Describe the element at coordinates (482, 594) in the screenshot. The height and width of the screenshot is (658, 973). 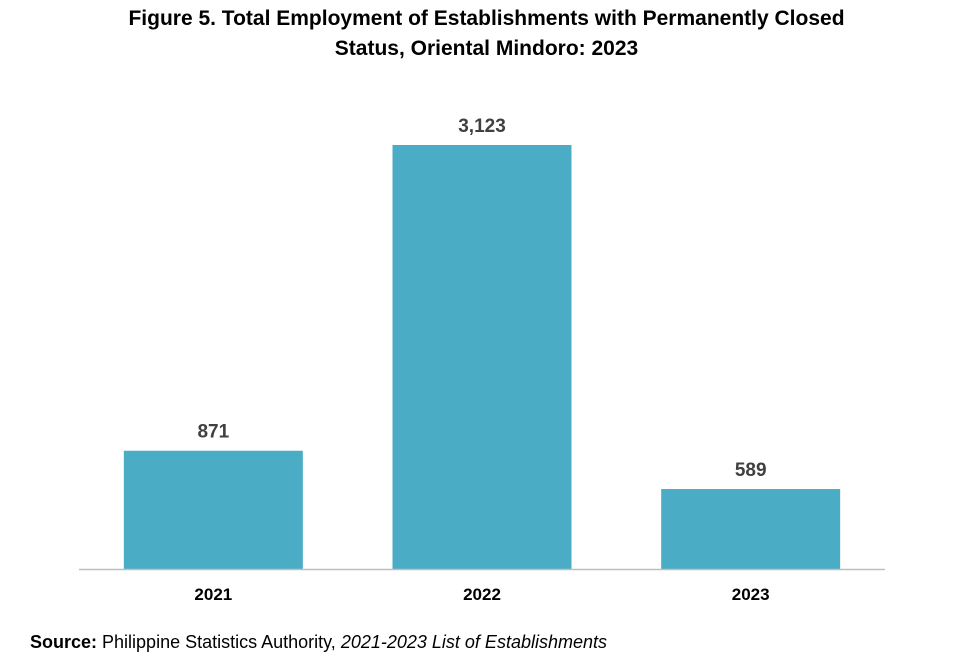
I see `x-tick-label-2022: 2022` at that location.